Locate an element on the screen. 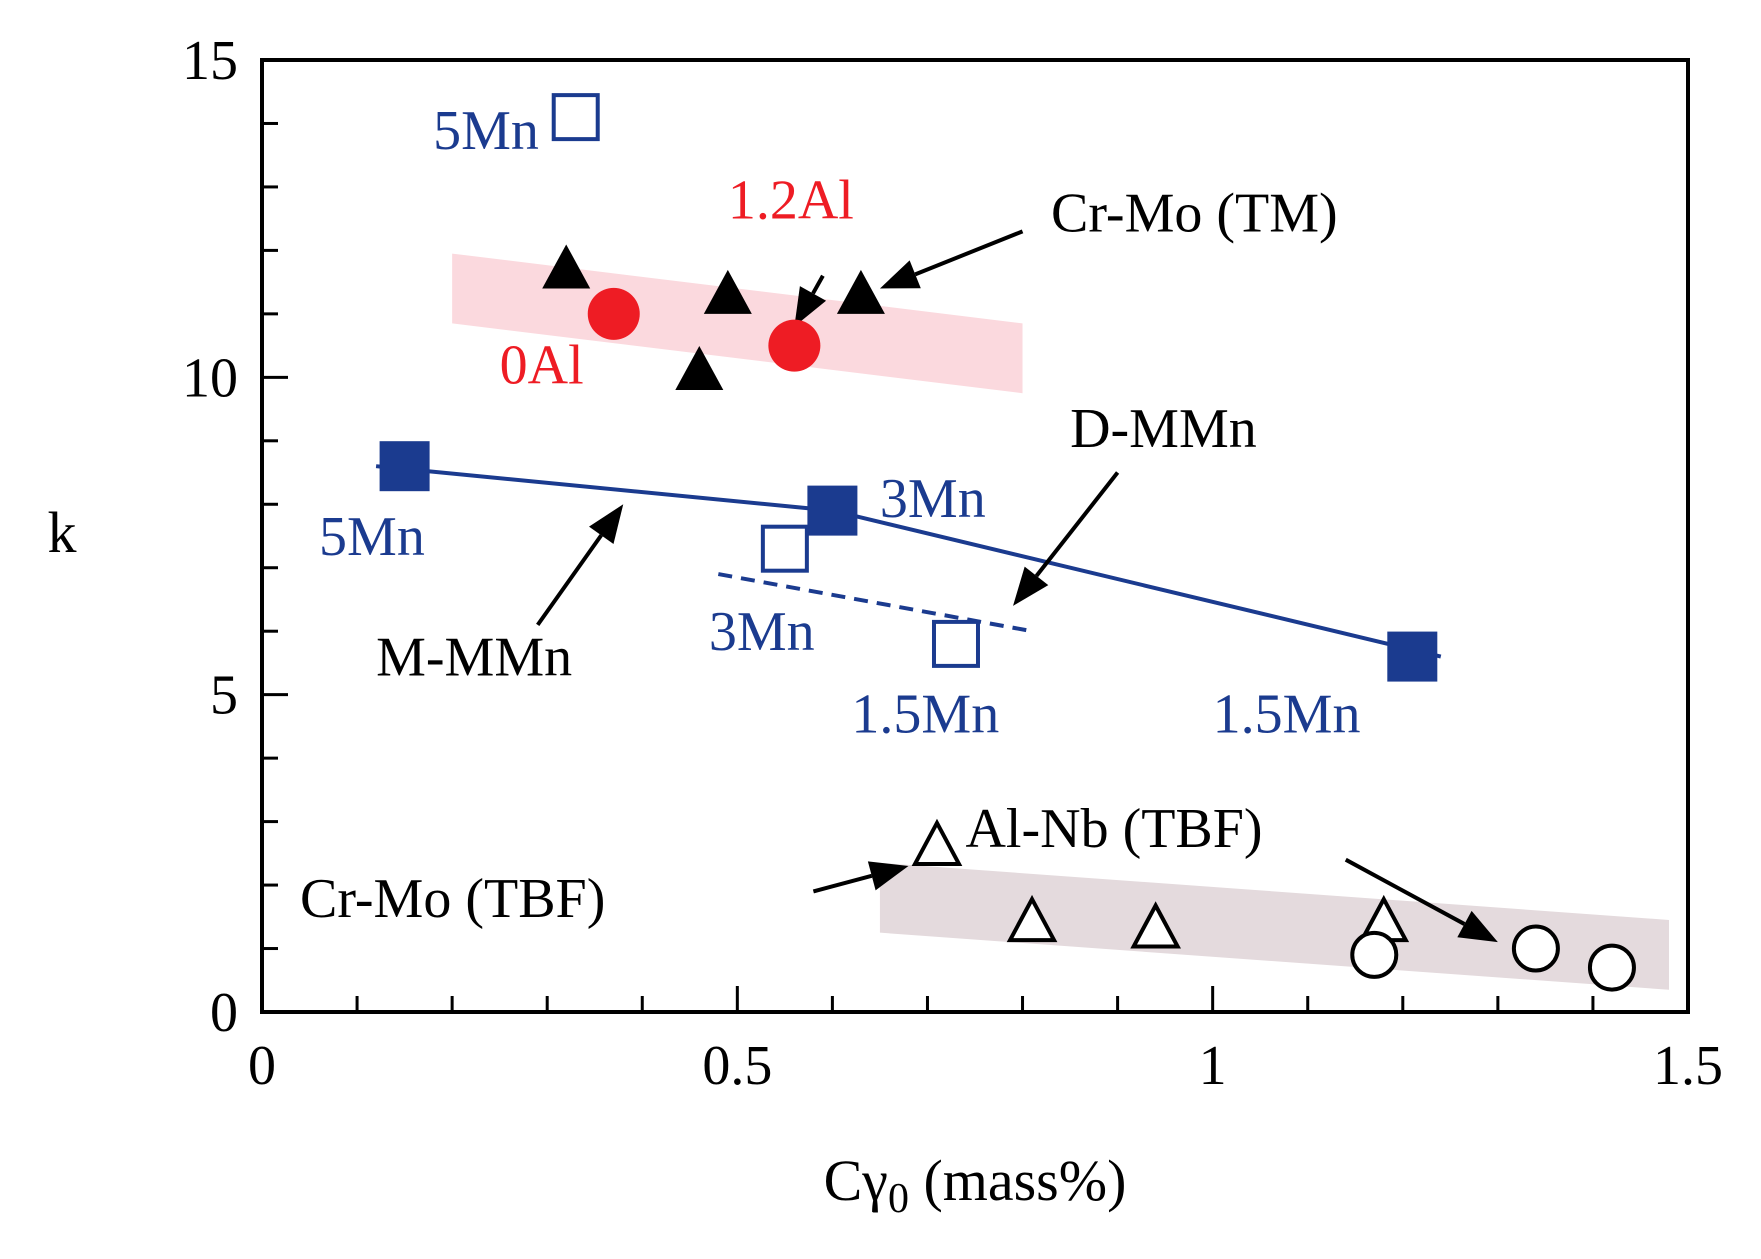 The height and width of the screenshot is (1259, 1761). label-3Mn-open: 3Mn is located at coordinates (762, 632).